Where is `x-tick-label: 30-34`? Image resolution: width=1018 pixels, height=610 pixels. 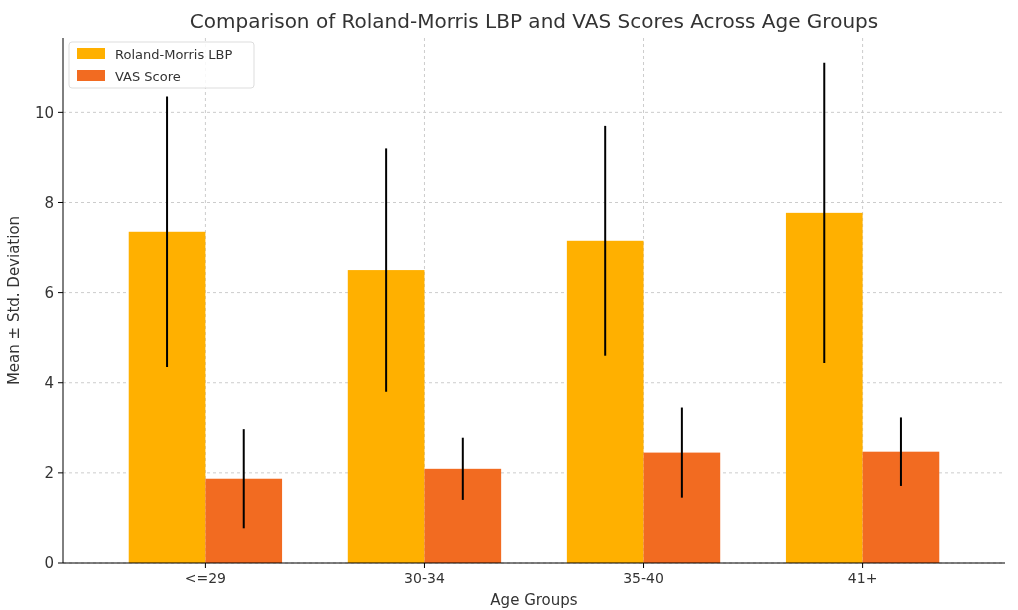
x-tick-label: 30-34 is located at coordinates (424, 578).